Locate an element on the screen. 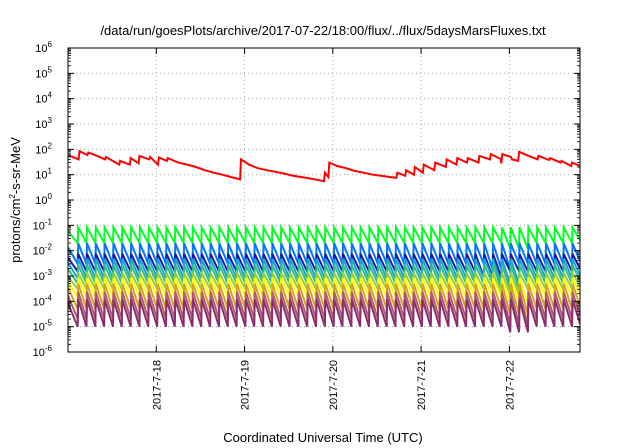  y-tick-label: 10⁴ is located at coordinates (43, 98).